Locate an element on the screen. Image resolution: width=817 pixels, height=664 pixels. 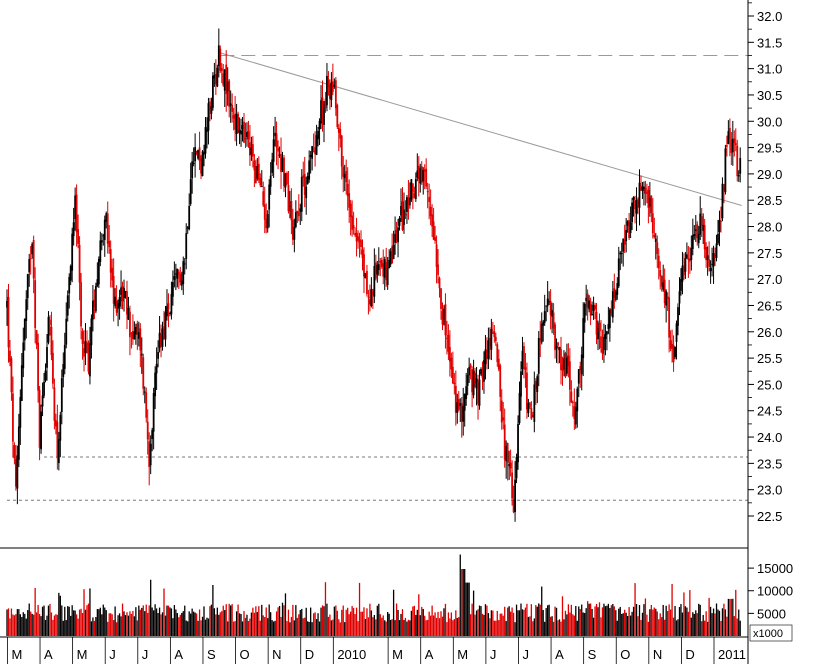
price-tick-label: 30.0 is located at coordinates (769, 121).